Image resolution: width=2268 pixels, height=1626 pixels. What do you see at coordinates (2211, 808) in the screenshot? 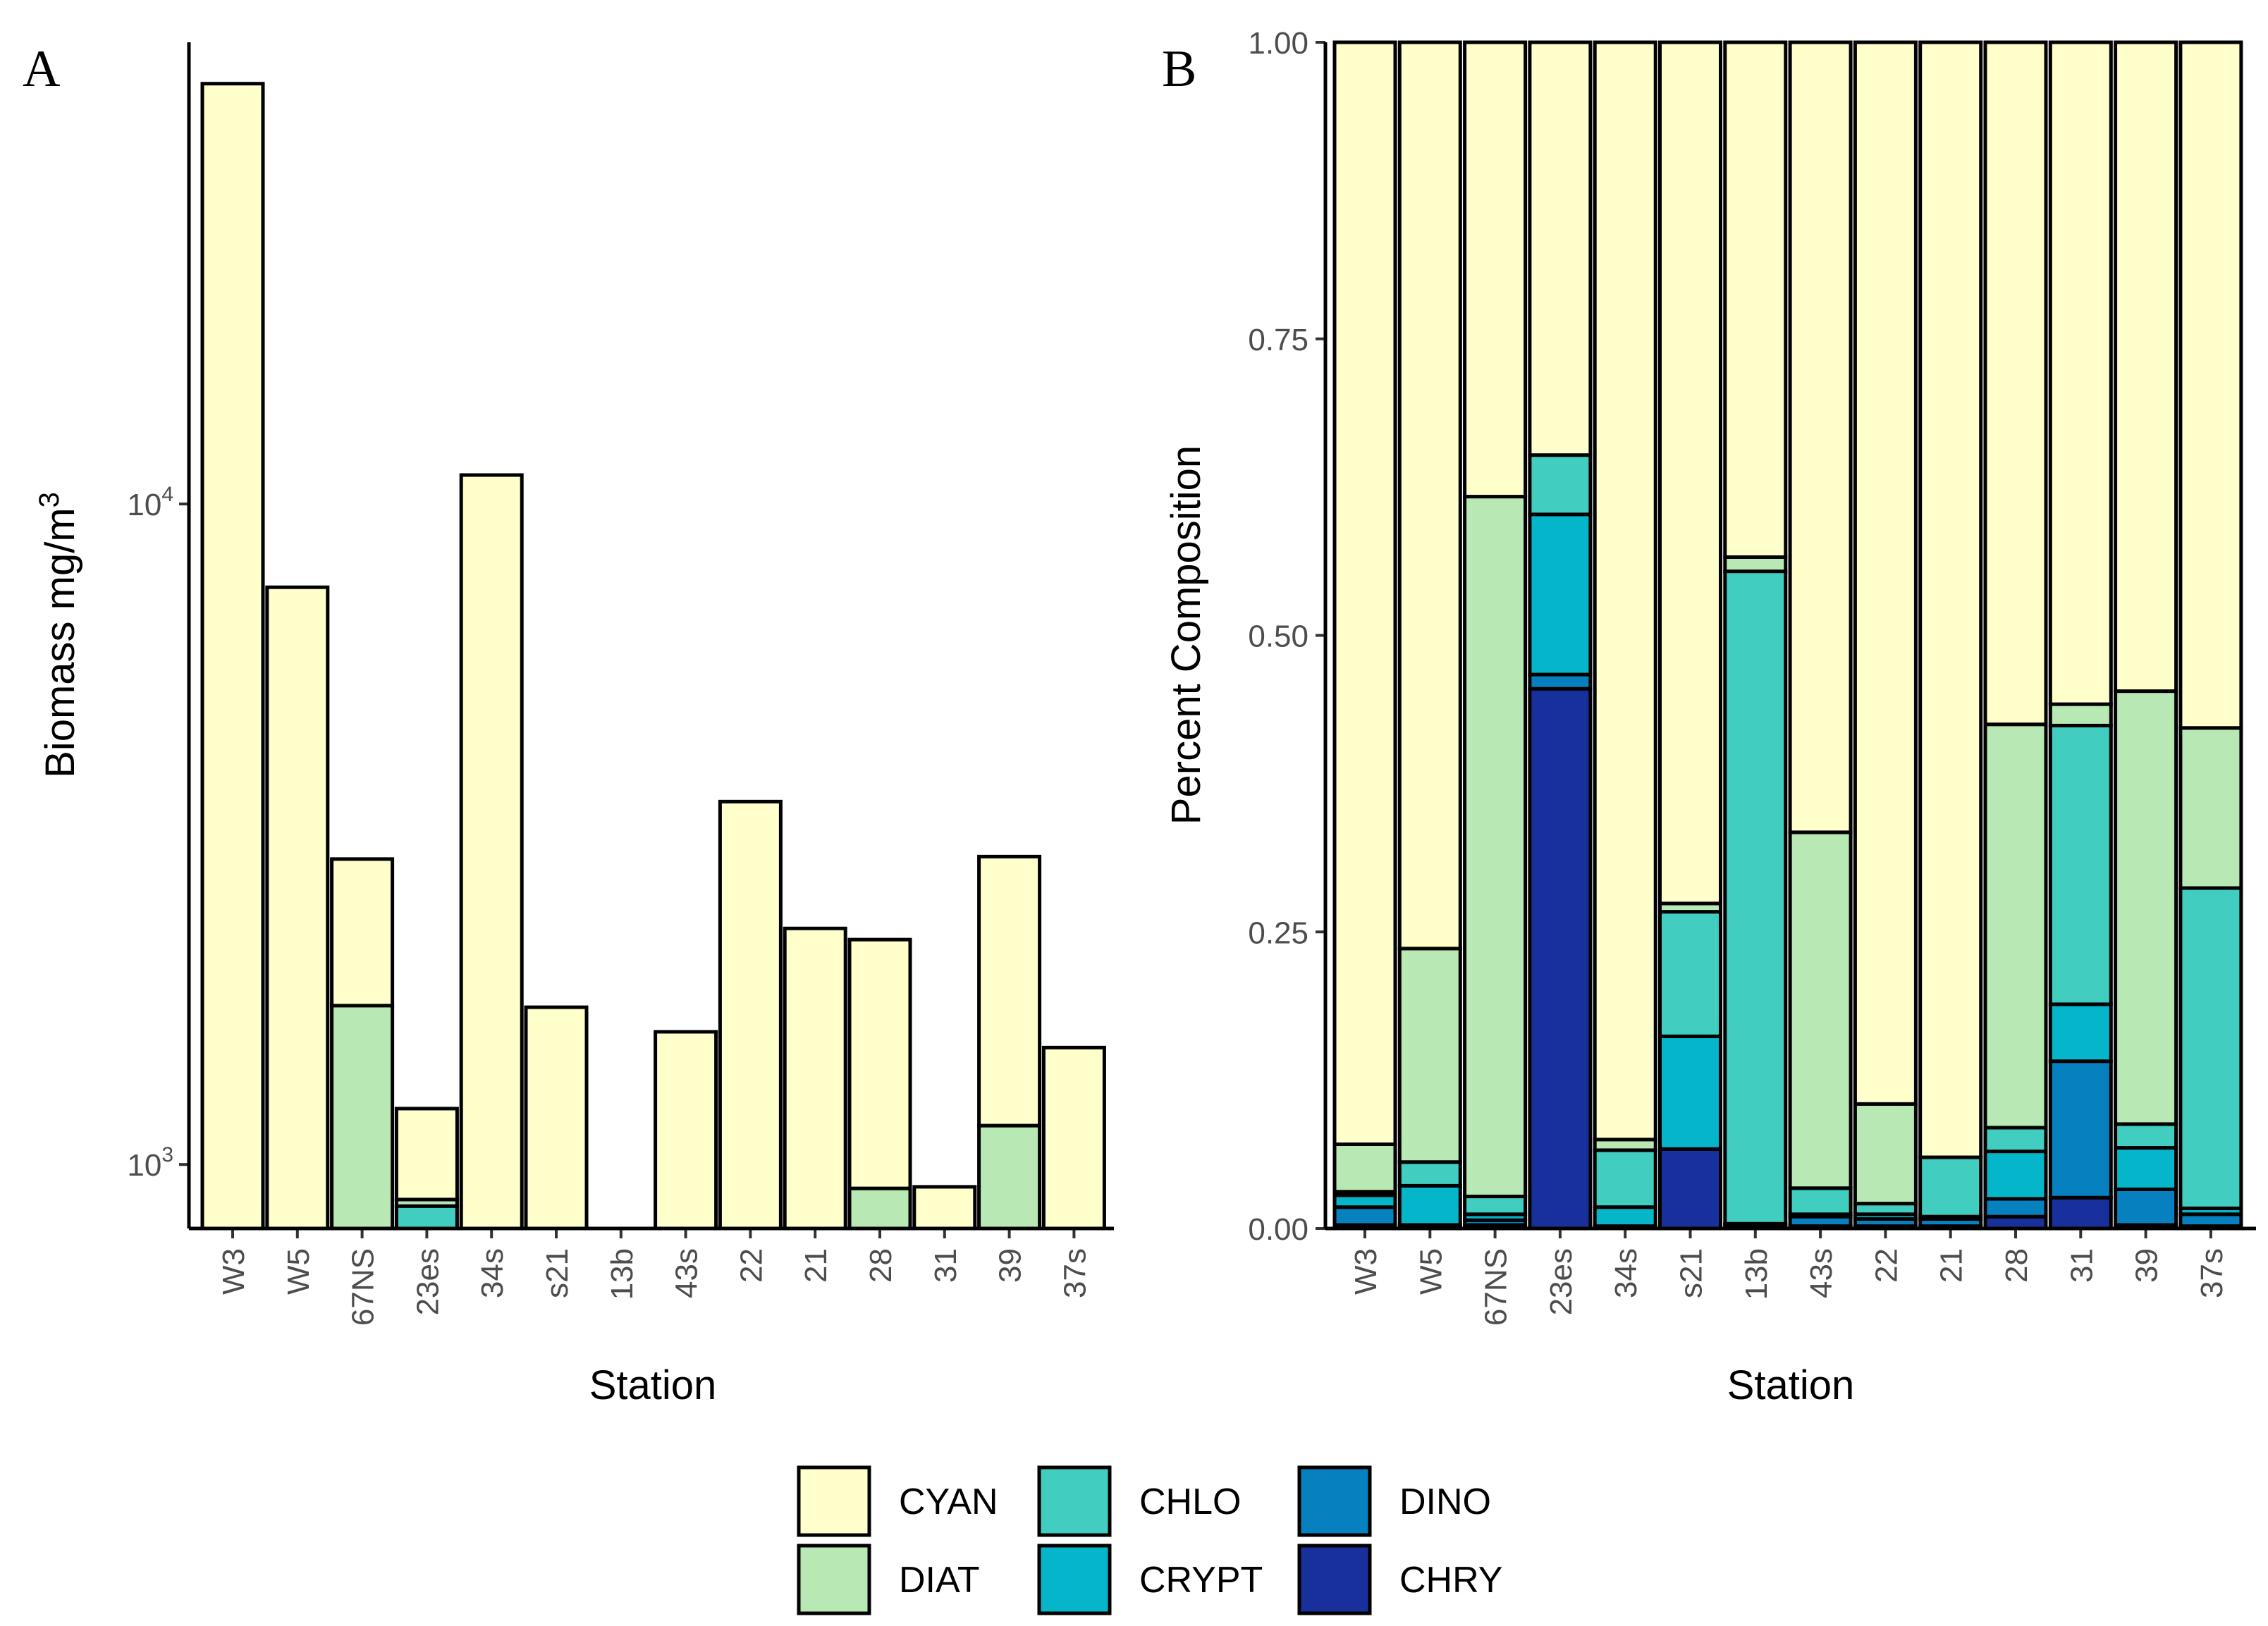
I see `bar-segment-diat-37s` at bounding box center [2211, 808].